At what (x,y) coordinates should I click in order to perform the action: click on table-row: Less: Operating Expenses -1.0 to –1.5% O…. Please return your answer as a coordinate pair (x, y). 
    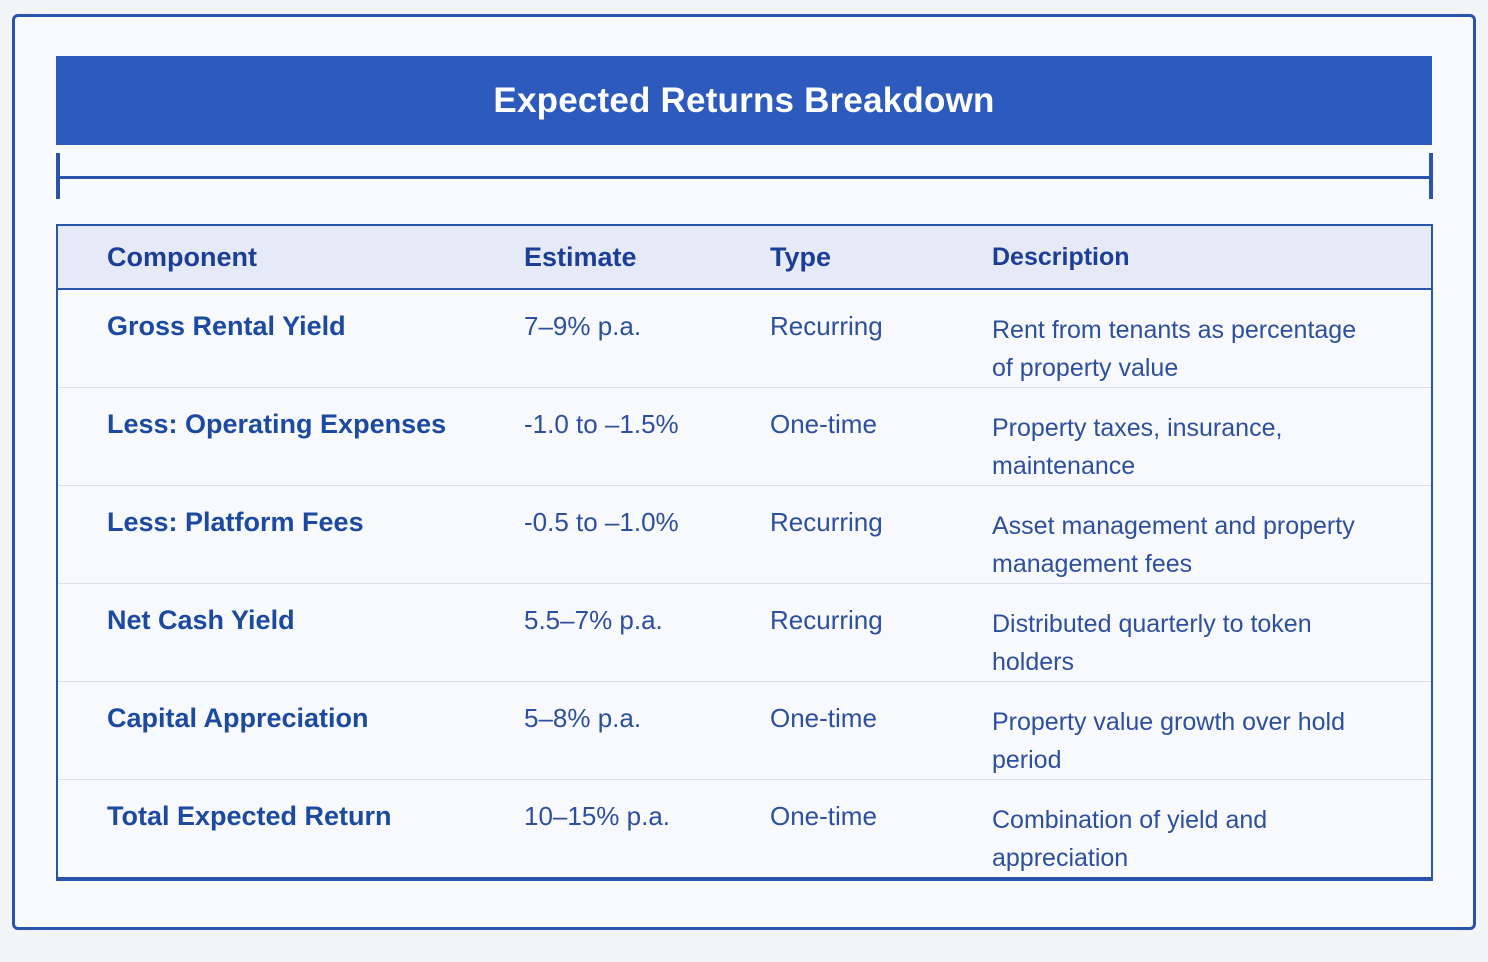
    Looking at the image, I should click on (744, 436).